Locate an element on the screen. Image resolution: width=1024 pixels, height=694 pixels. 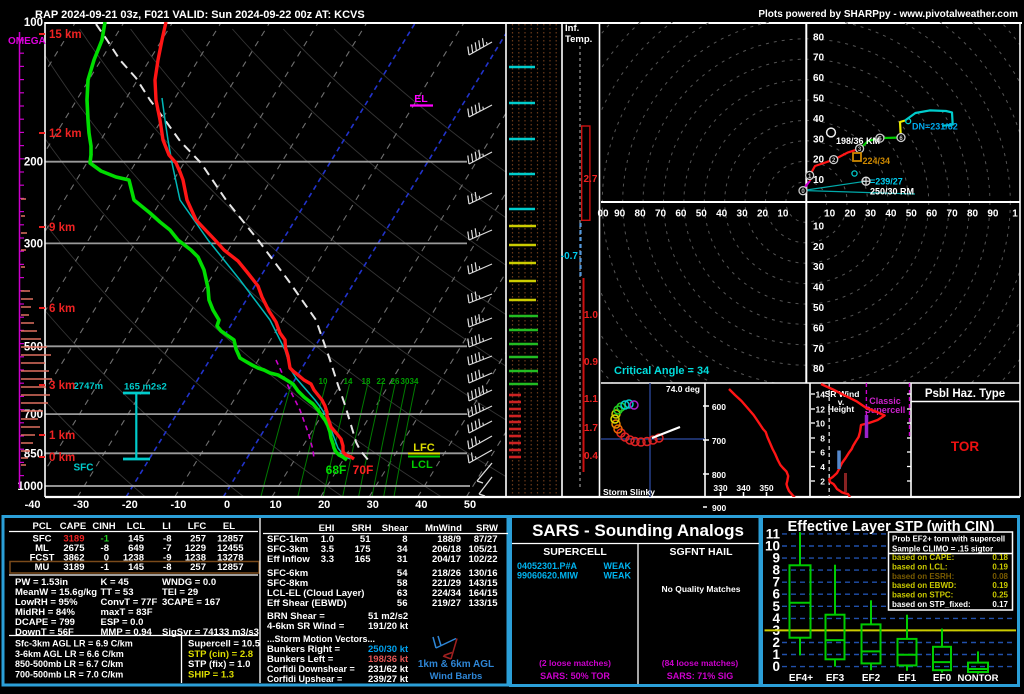
svg-text: based on STPC: is located at coordinates (922, 595).